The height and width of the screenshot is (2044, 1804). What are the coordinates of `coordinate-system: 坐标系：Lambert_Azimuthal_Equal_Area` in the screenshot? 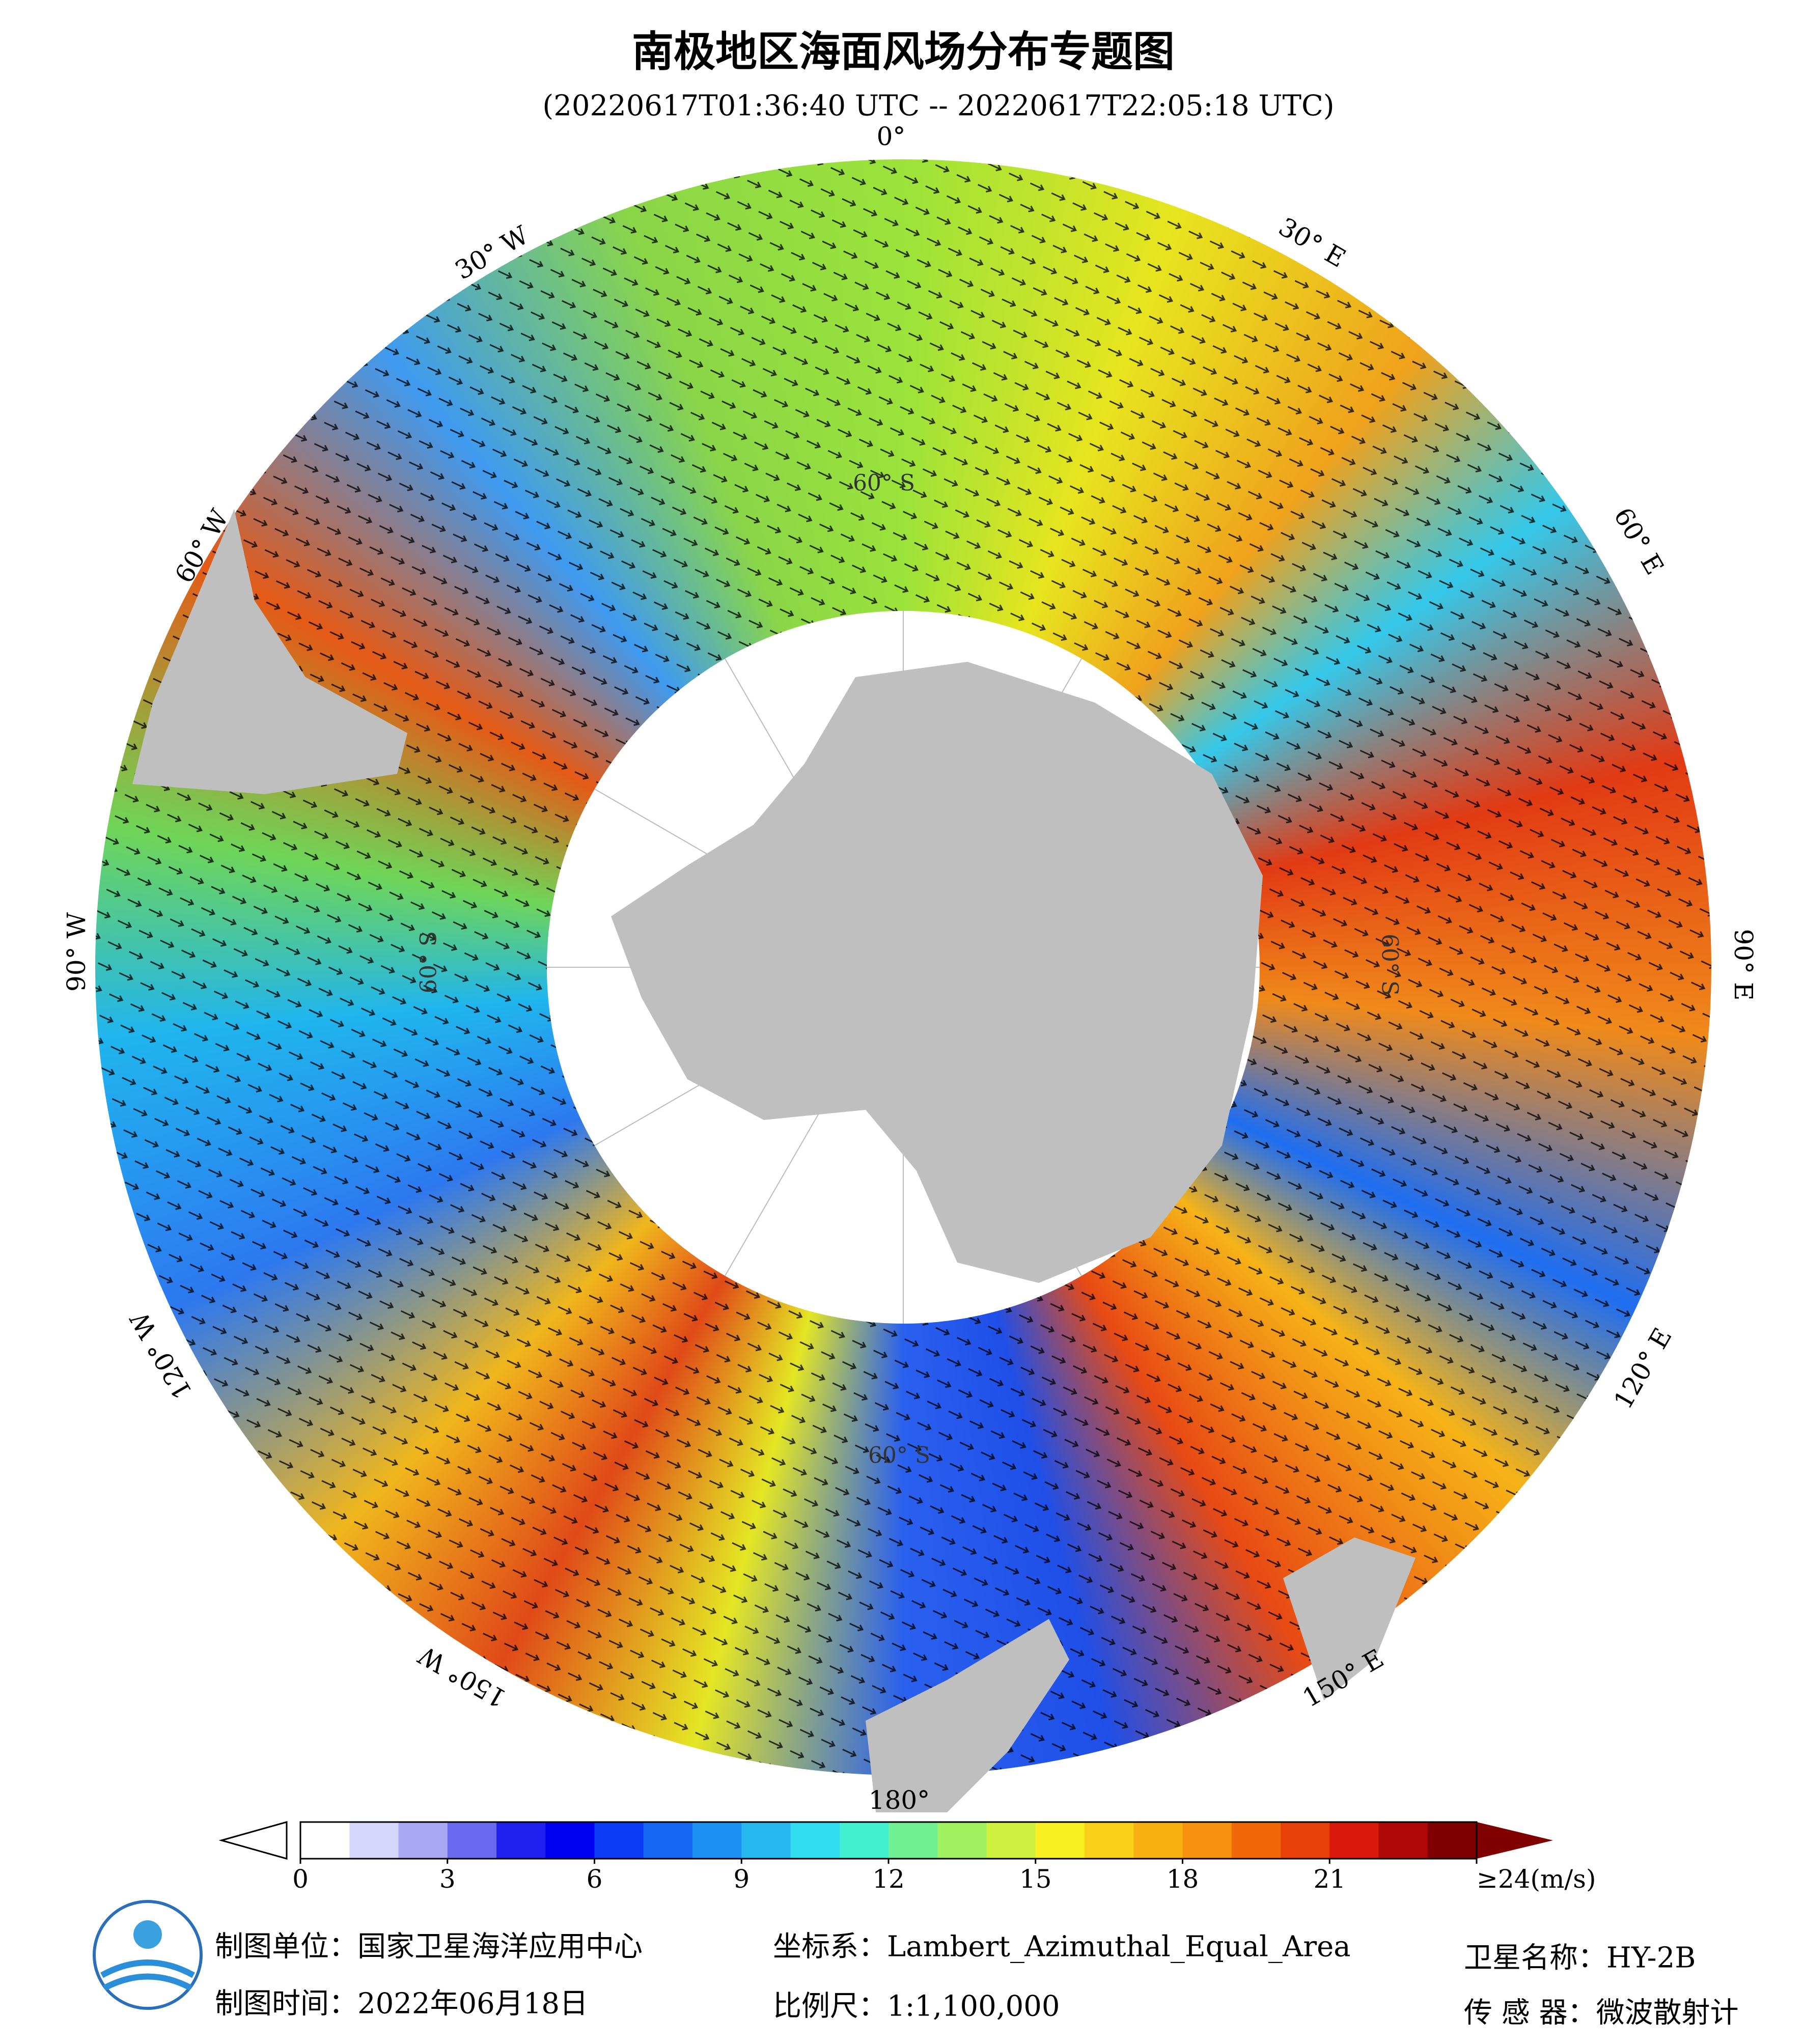 It's located at (1062, 1947).